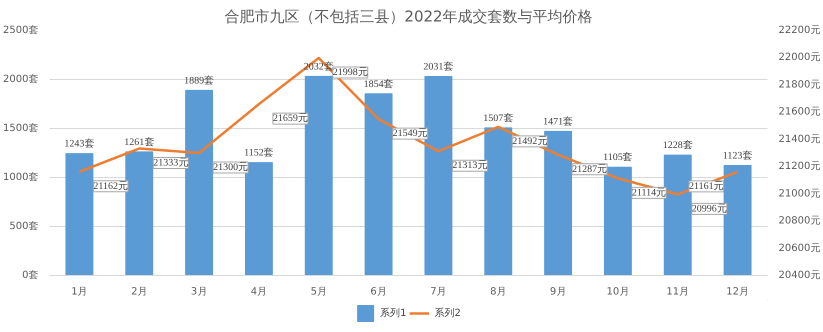 This screenshot has height=332, width=823. Describe the element at coordinates (259, 152) in the screenshot. I see `data-label: 1152套` at that location.